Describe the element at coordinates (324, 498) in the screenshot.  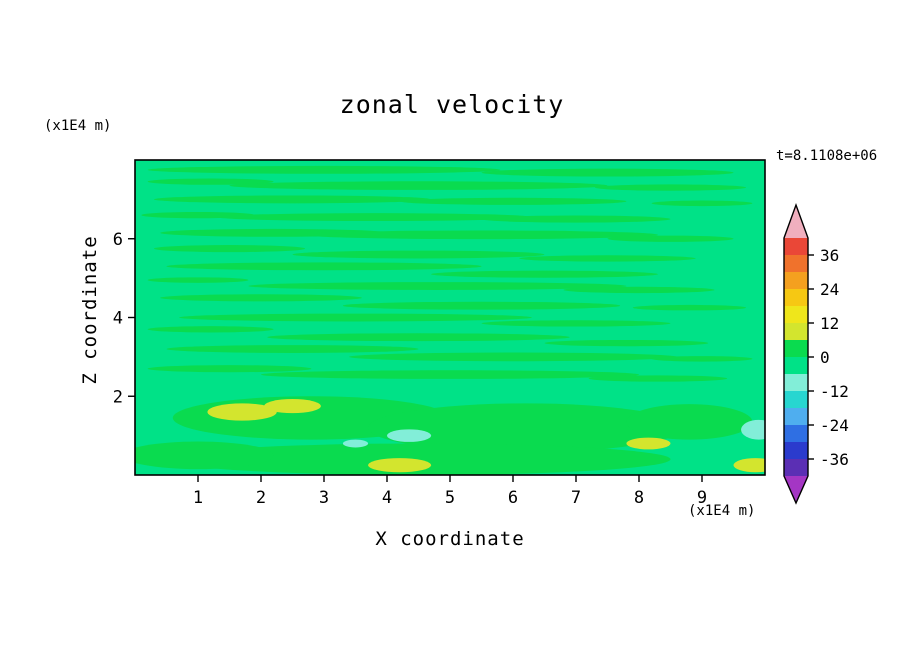
I see `svg-text: 3` at that location.